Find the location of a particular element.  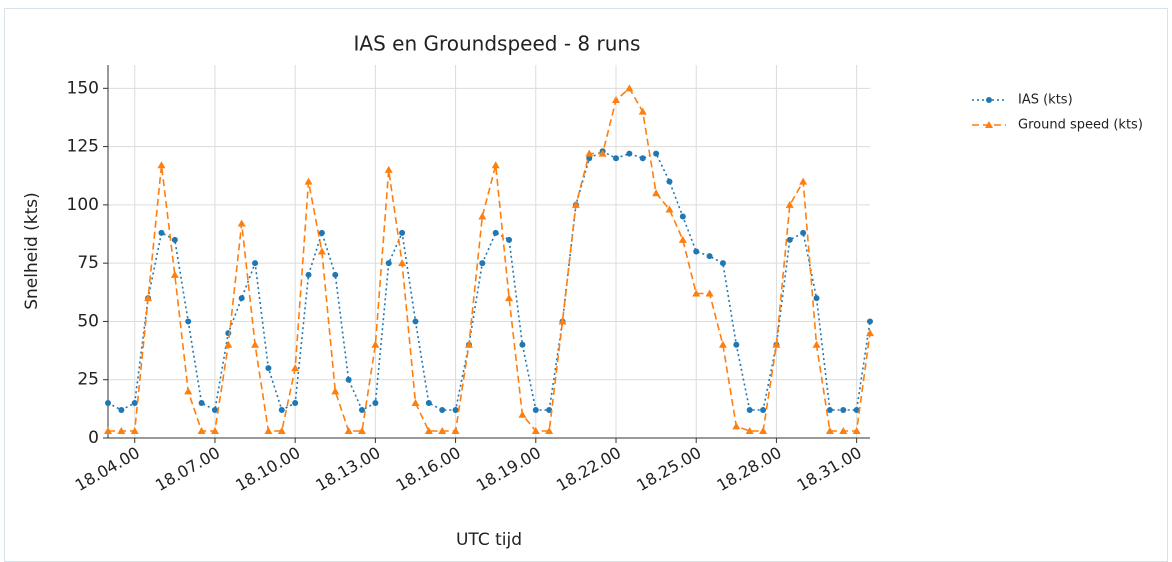

legend-label: IAS (kts) is located at coordinates (1045, 100).